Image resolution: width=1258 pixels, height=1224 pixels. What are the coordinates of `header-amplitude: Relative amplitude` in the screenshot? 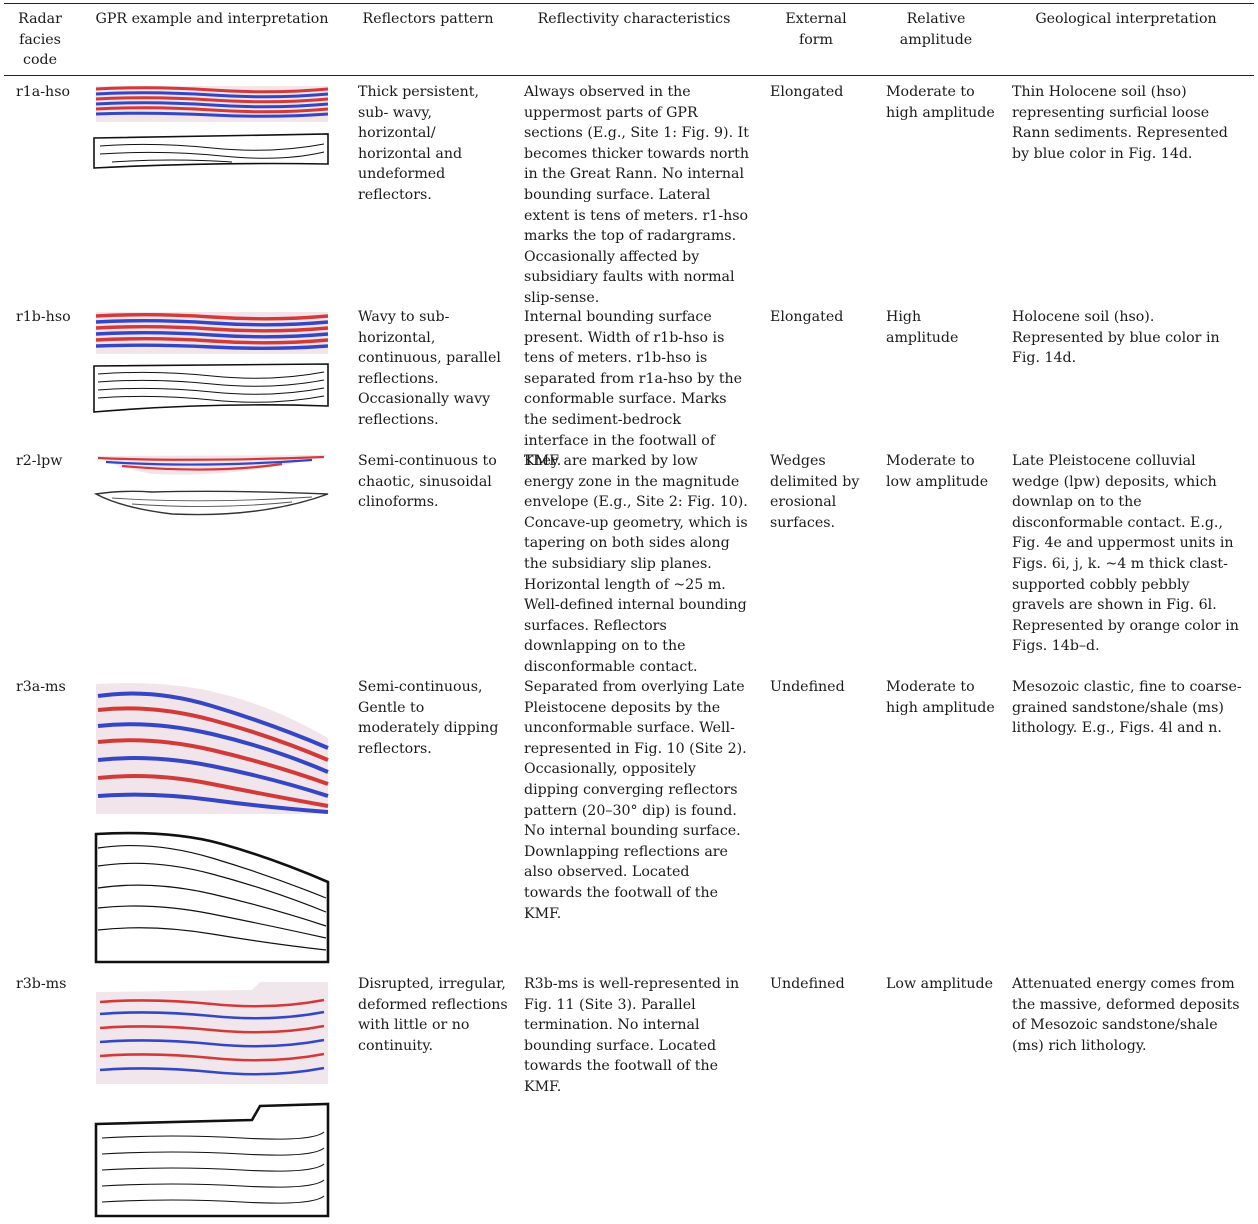 It's located at (936, 29).